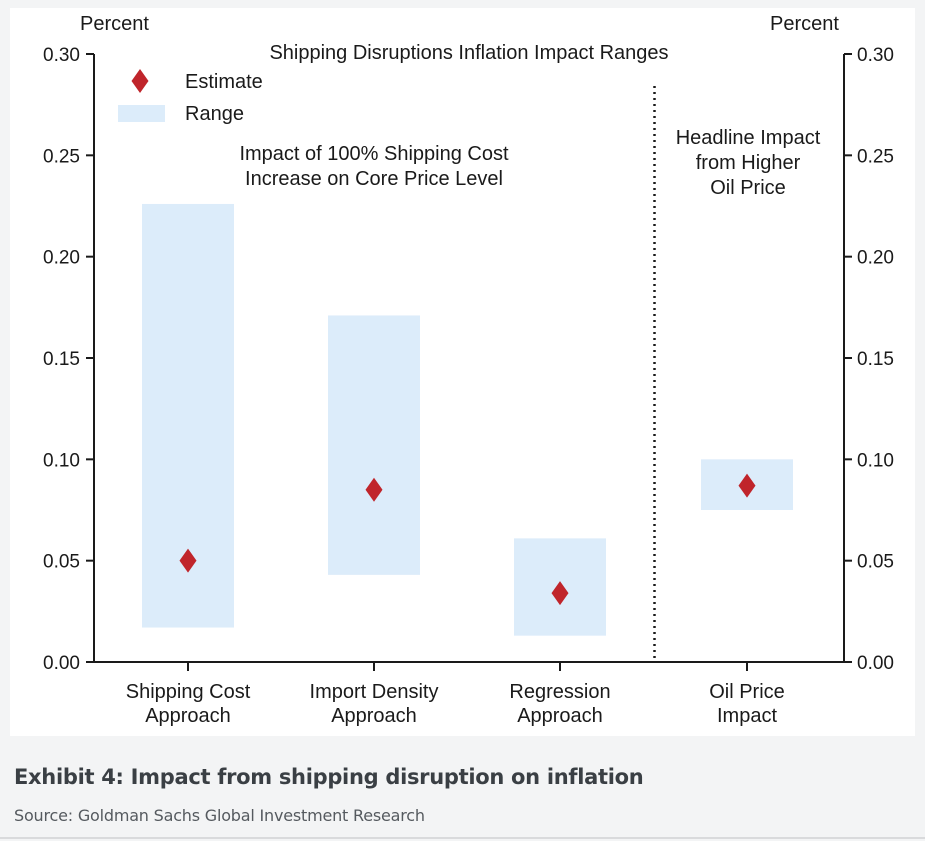 The height and width of the screenshot is (841, 925). What do you see at coordinates (748, 188) in the screenshot?
I see `annotation-headline: Oil Price` at bounding box center [748, 188].